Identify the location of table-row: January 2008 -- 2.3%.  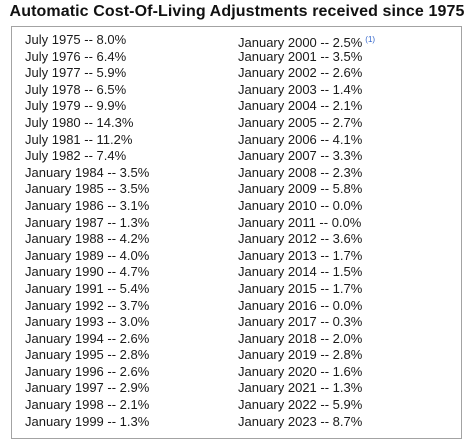
(300, 172).